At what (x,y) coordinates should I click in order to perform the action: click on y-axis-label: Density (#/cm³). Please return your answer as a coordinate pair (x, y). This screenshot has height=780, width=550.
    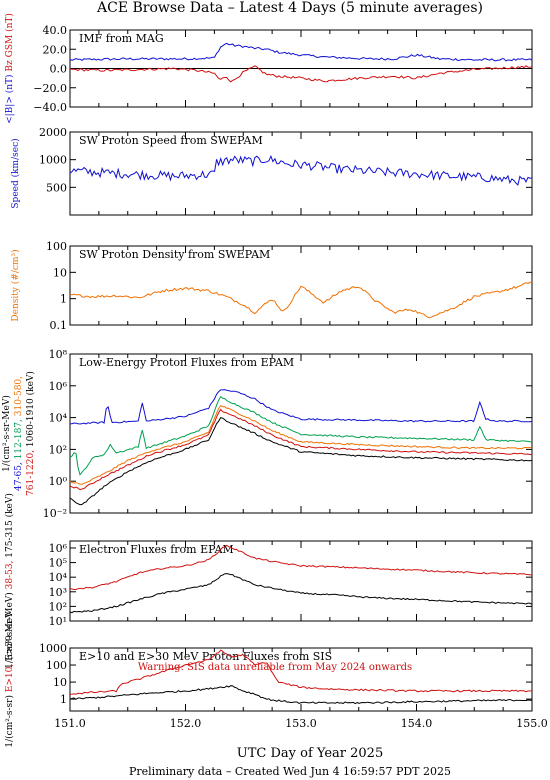
    Looking at the image, I should click on (15, 285).